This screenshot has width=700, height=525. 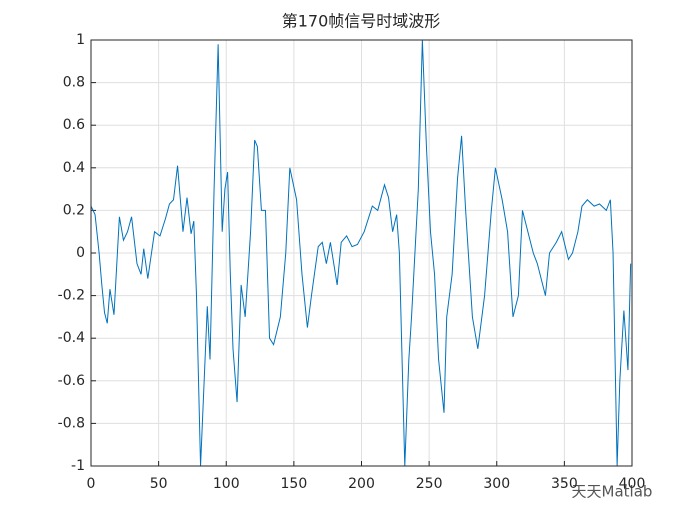 What do you see at coordinates (361, 484) in the screenshot?
I see `x-tick-label: 200` at bounding box center [361, 484].